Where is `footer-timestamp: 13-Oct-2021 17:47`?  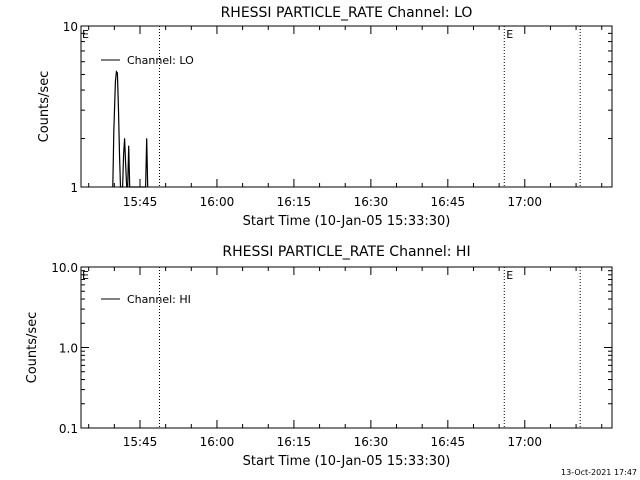 footer-timestamp: 13-Oct-2021 17:47 is located at coordinates (599, 472).